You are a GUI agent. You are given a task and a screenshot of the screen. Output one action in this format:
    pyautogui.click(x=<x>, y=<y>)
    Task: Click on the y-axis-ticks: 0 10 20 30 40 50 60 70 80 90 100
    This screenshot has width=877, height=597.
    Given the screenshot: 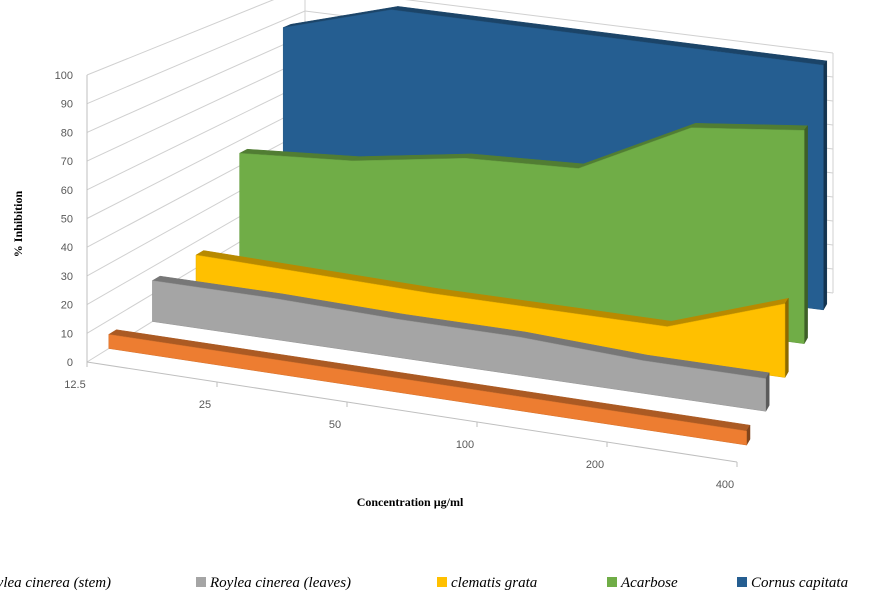 What is the action you would take?
    pyautogui.click(x=64, y=219)
    